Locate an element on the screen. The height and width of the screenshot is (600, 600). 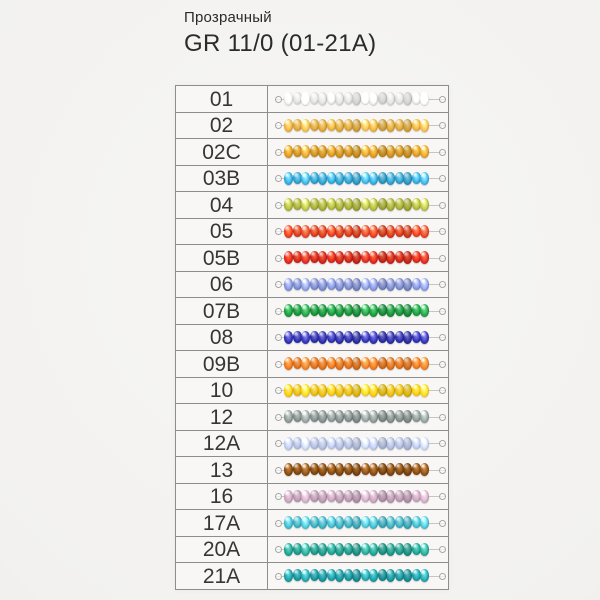
table-row: 17A is located at coordinates (312, 522).